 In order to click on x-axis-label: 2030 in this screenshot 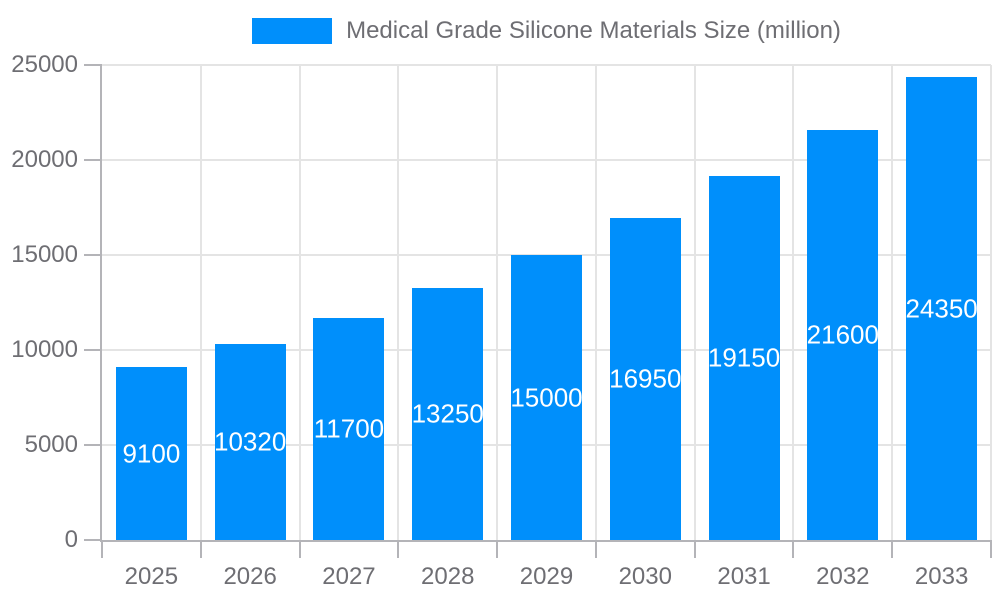, I will do `click(645, 576)`.